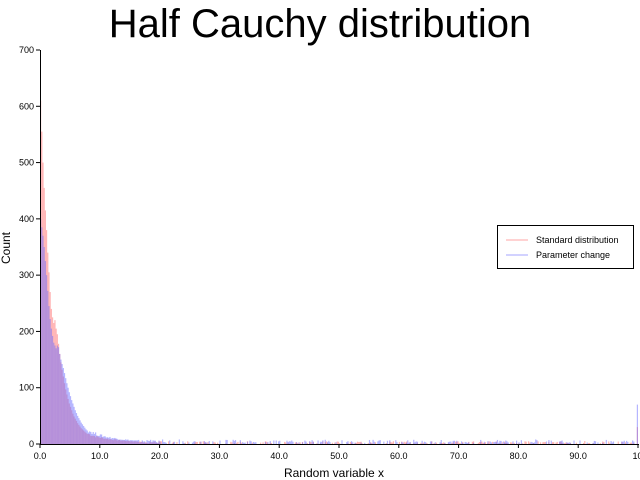 This screenshot has height=480, width=640. What do you see at coordinates (29, 247) in the screenshot?
I see `y-ticks: 0 100 200 300 400 500 600 700` at bounding box center [29, 247].